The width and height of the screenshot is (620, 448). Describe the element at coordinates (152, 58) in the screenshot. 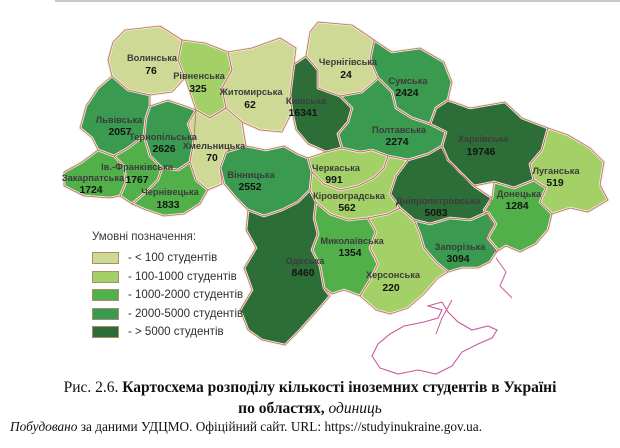

I see `region-label: Волинська` at that location.